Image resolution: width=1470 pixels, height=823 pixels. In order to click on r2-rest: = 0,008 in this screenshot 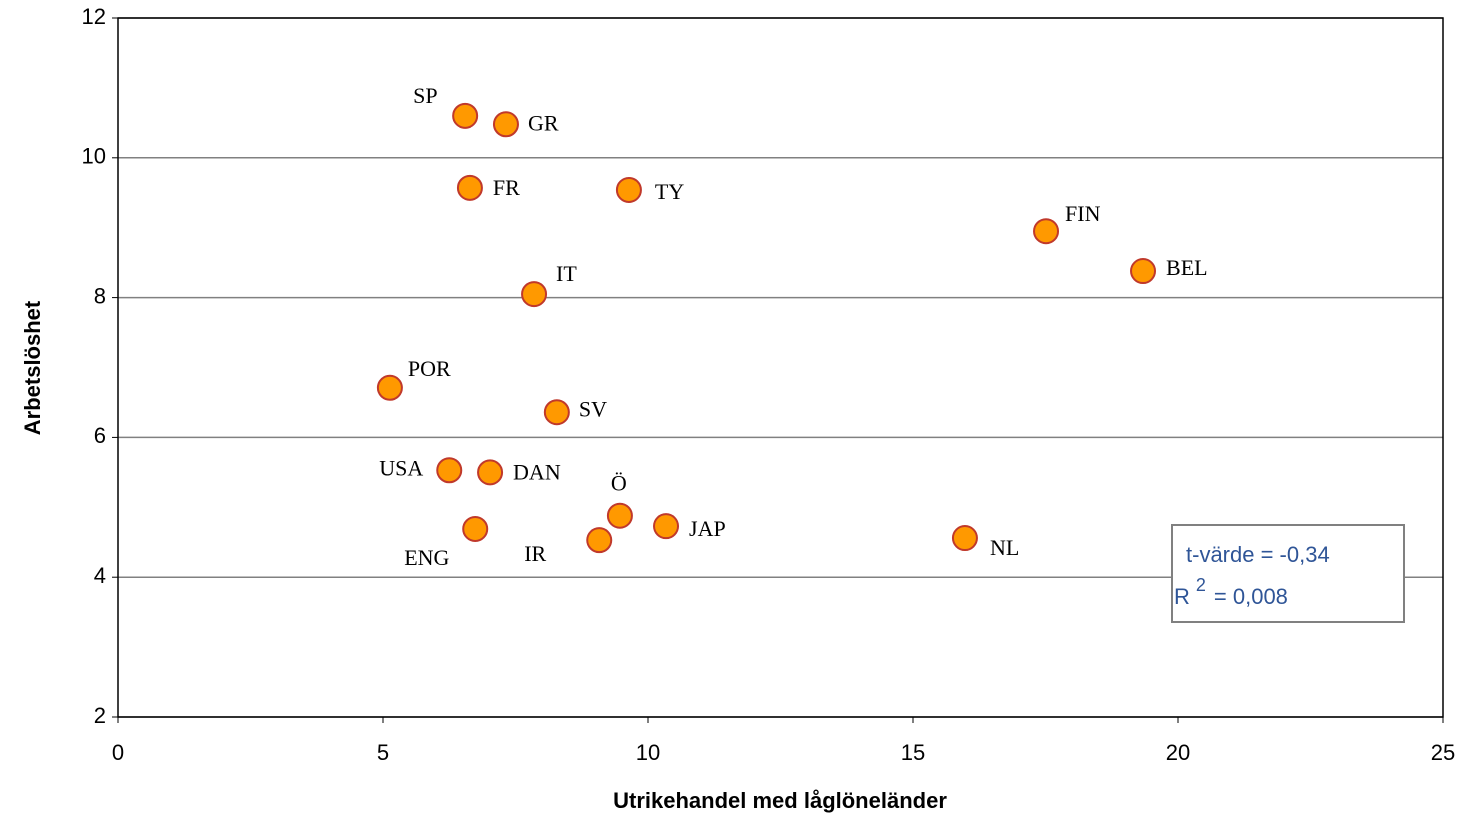, I will do `click(1251, 596)`.